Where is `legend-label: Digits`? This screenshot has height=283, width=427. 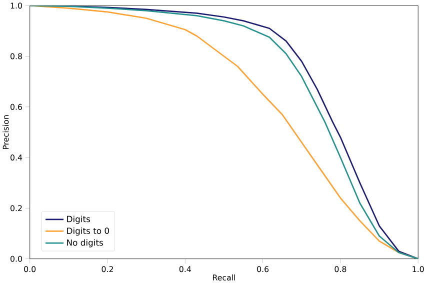
legend-label: Digits is located at coordinates (78, 220).